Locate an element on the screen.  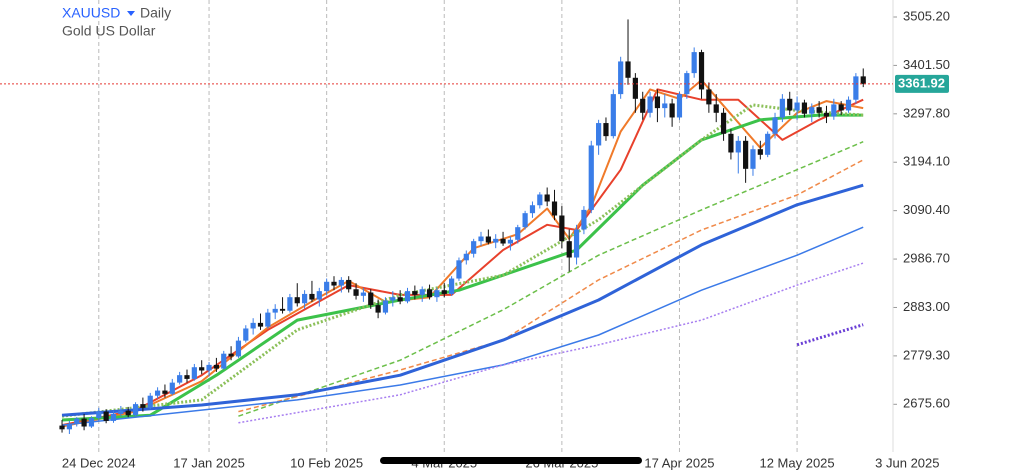
moving-average is located at coordinates (830, 335).